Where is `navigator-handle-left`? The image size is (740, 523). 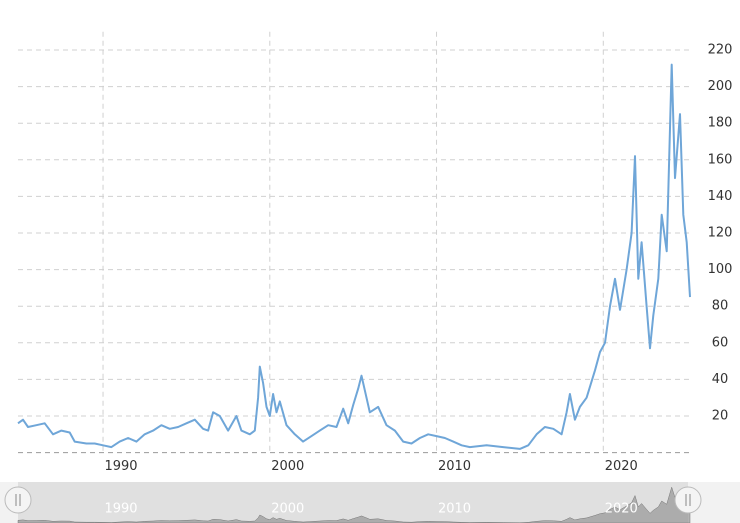
navigator-handle-left is located at coordinates (18, 500).